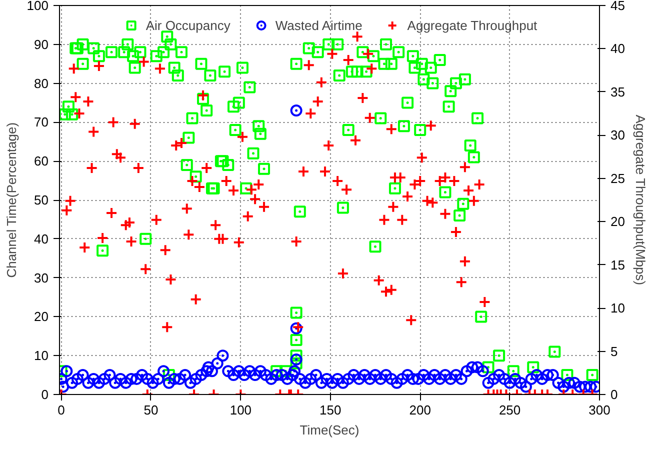  I want to click on y-tick-label: 100, so click(37, 6).